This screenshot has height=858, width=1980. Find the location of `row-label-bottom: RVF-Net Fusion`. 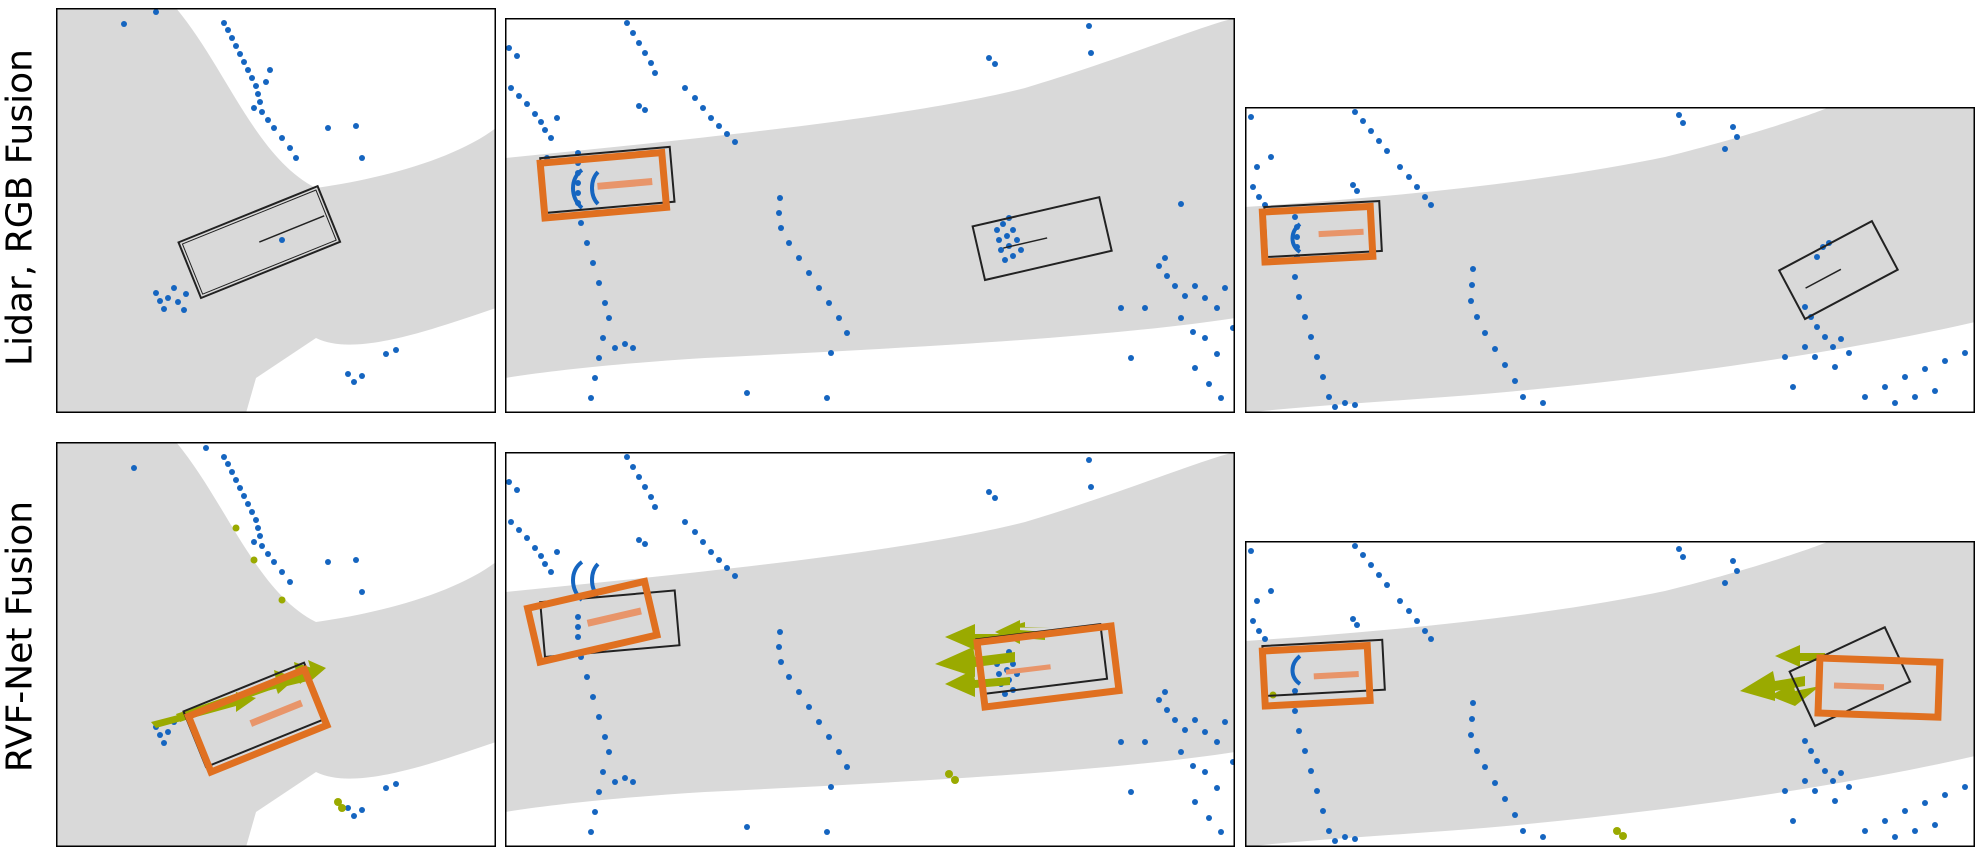

row-label-bottom: RVF-Net Fusion is located at coordinates (20, 636).